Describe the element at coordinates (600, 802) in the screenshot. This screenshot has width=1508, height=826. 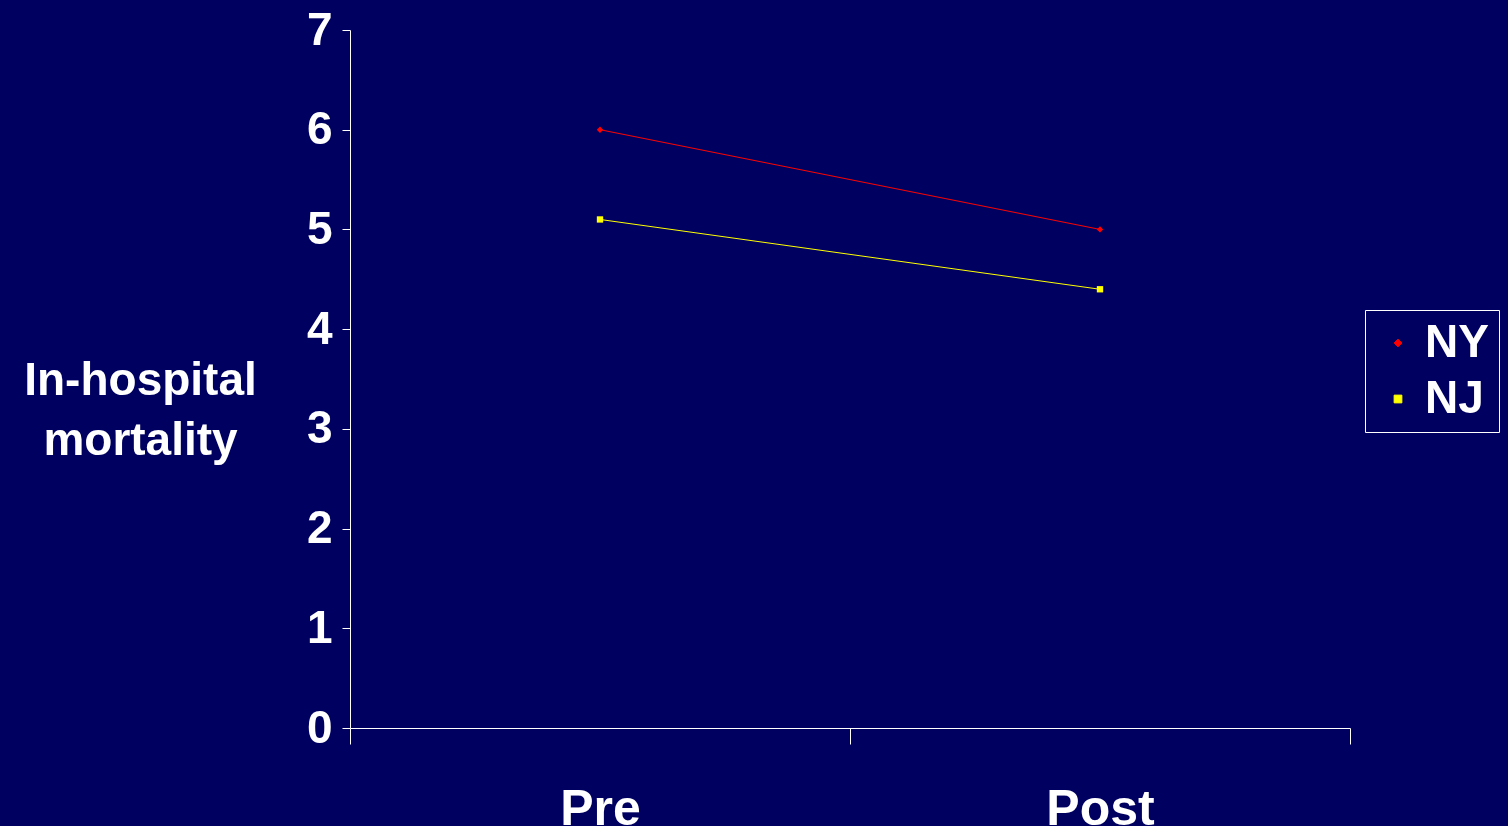
I see `x-tick-label: Pre` at that location.